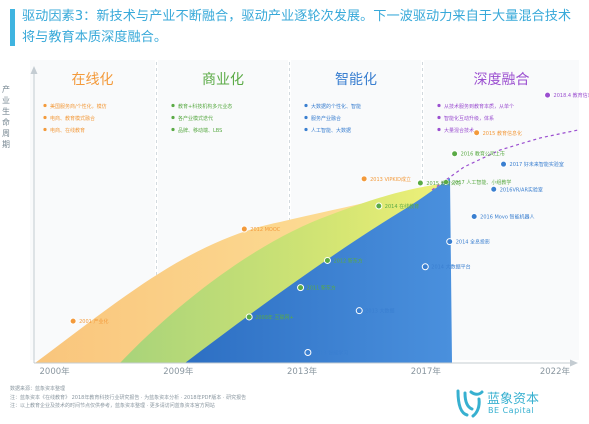 This screenshot has height=424, width=589. I want to click on data-label: 2013 智能学习, so click(331, 353).